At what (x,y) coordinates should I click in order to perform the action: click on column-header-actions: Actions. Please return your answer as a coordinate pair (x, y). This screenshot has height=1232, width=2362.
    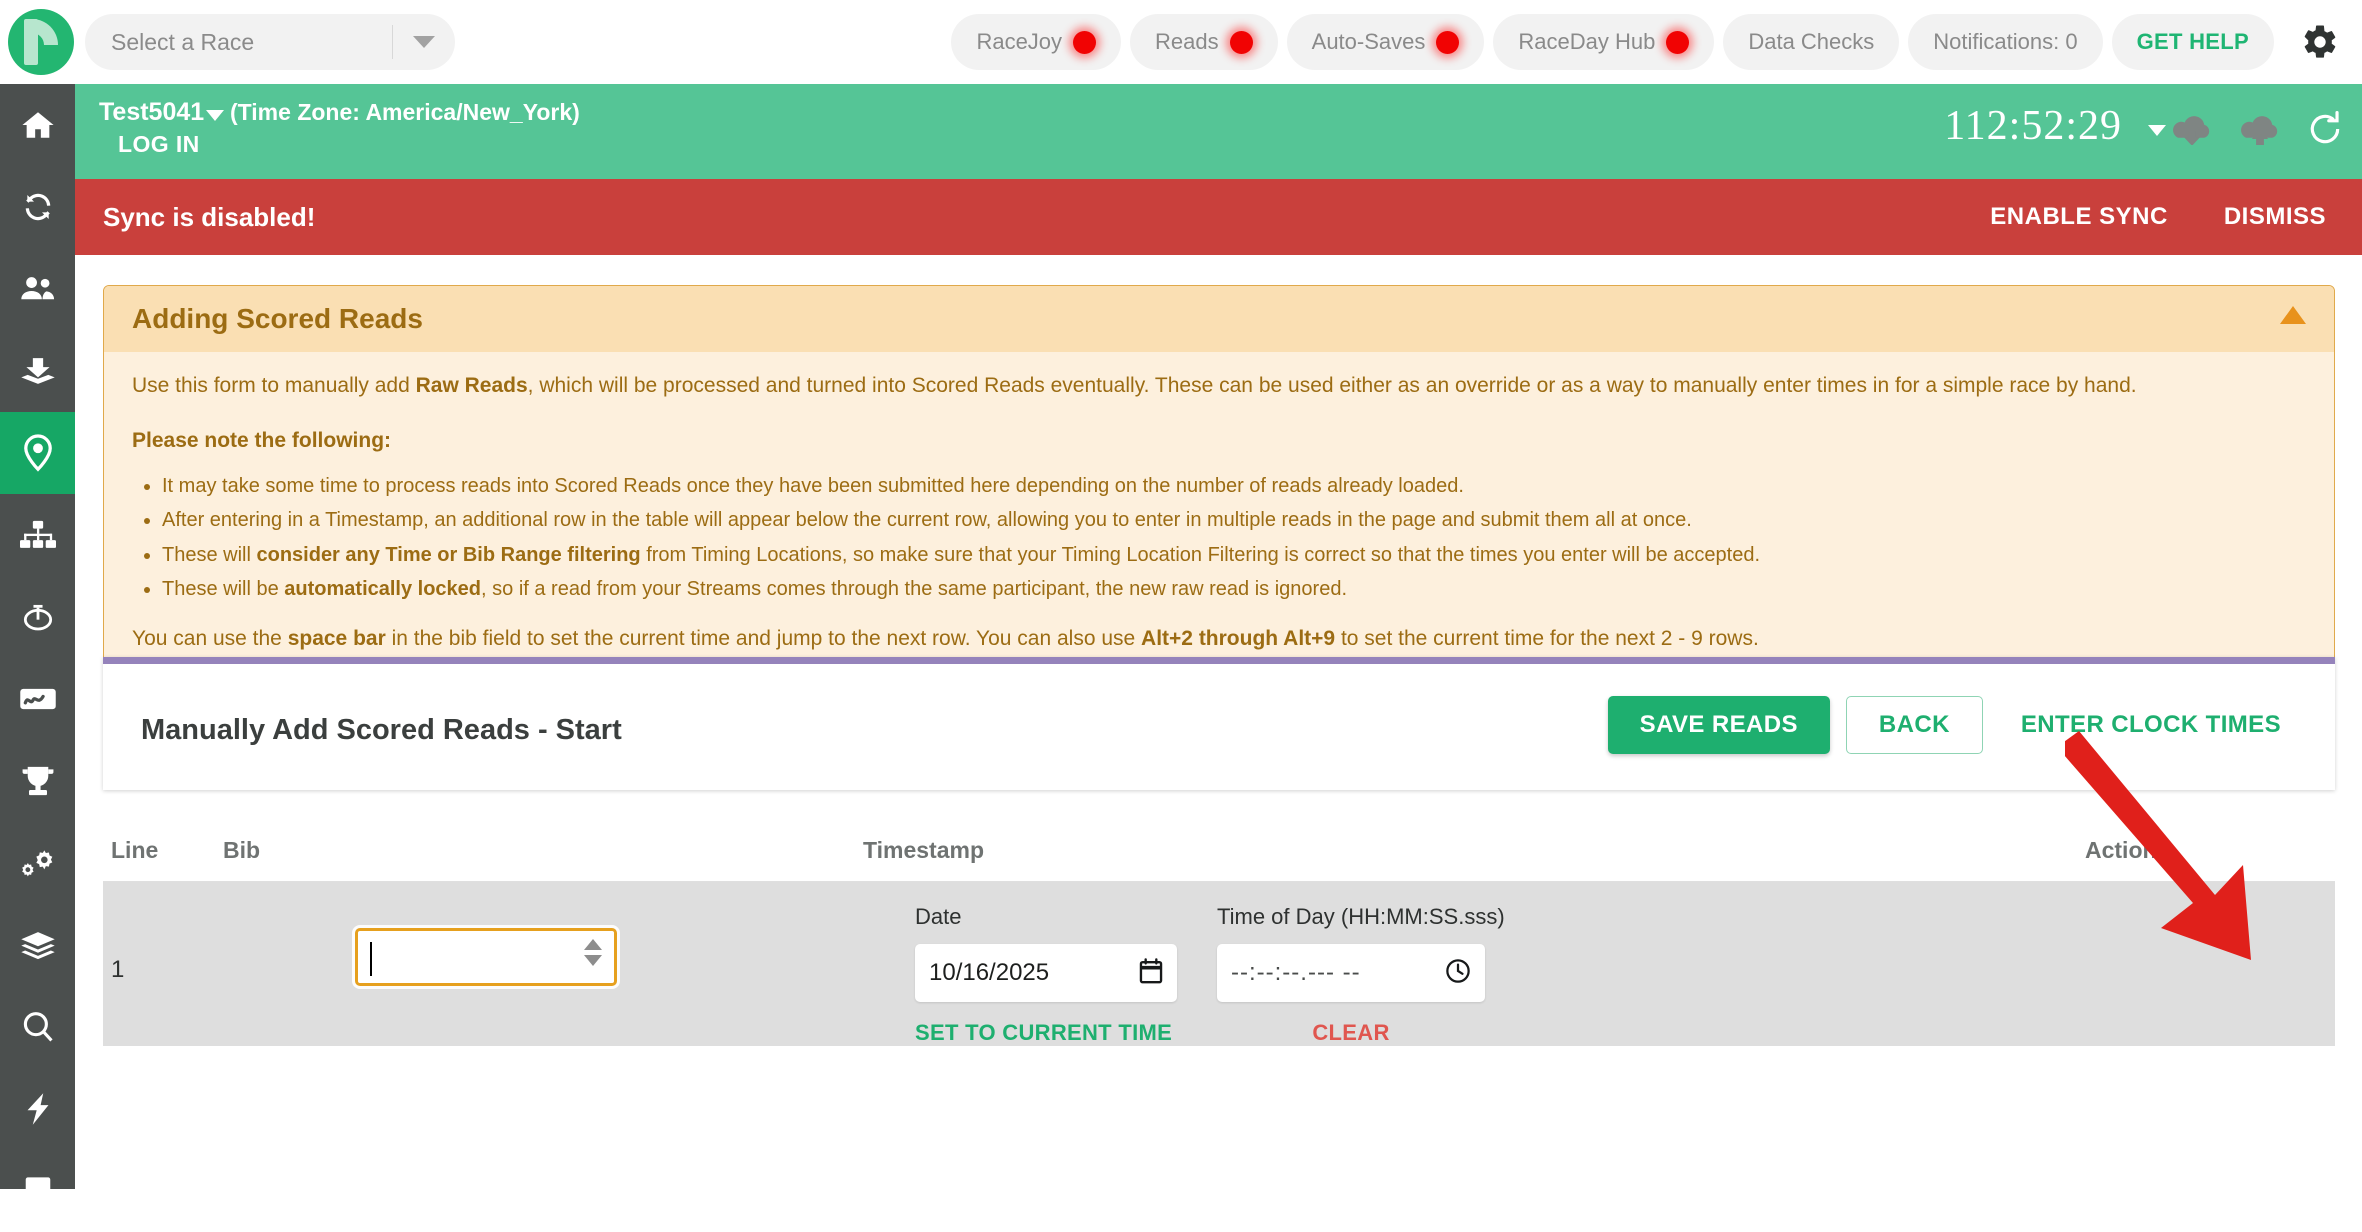
    Looking at the image, I should click on (2127, 850).